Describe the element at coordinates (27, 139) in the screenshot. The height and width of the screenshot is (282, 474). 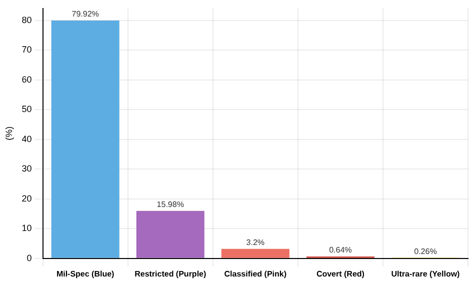
I see `y-tick-label: 40` at that location.